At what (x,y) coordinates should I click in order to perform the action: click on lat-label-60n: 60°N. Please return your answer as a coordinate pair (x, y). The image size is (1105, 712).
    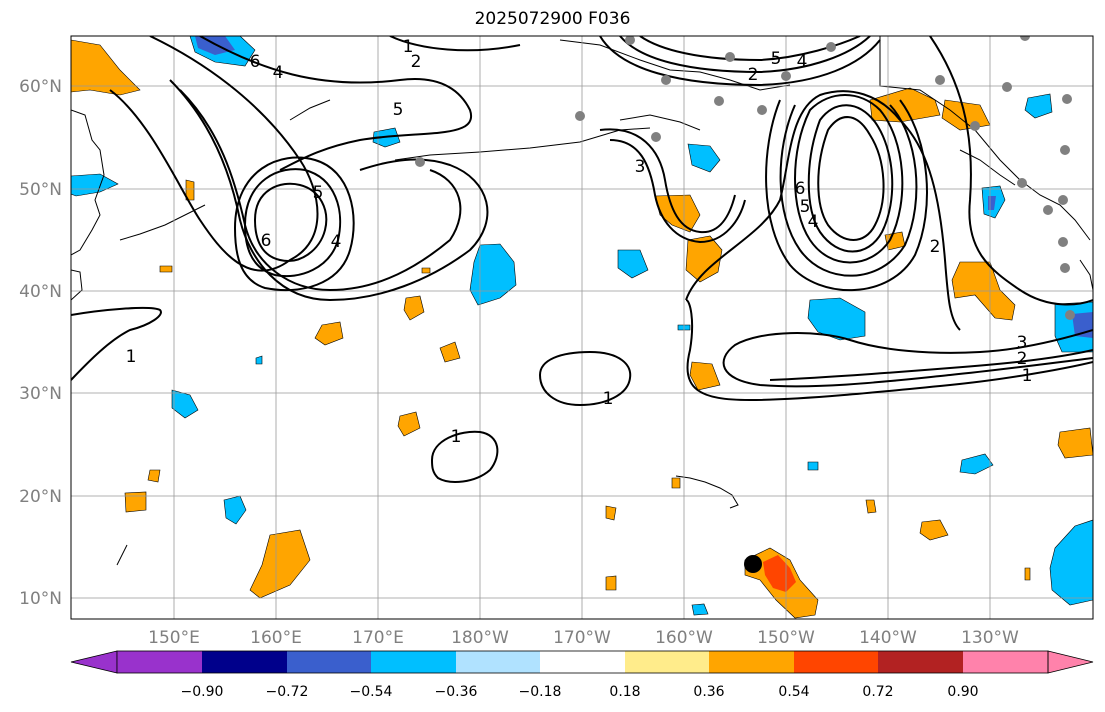
    Looking at the image, I should click on (40, 87).